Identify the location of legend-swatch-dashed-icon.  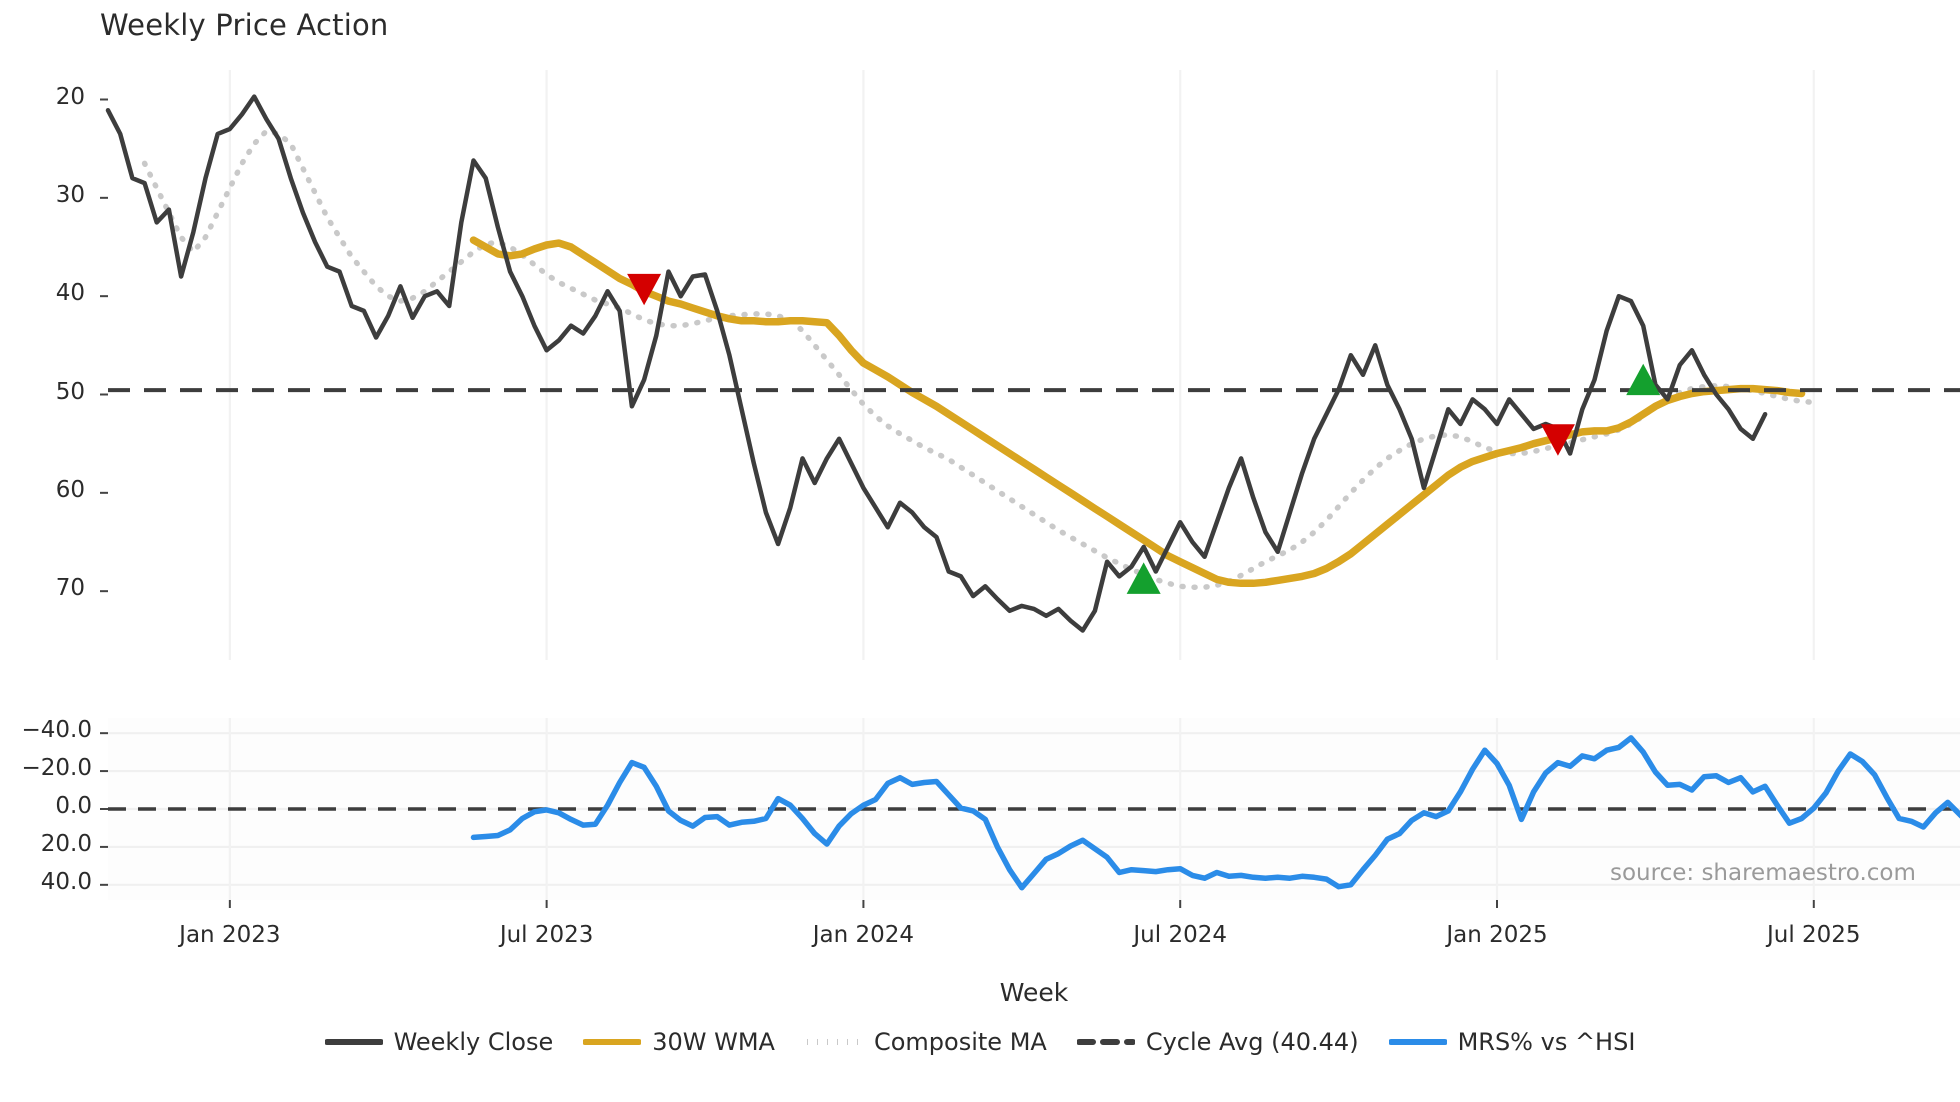
(1105, 1042).